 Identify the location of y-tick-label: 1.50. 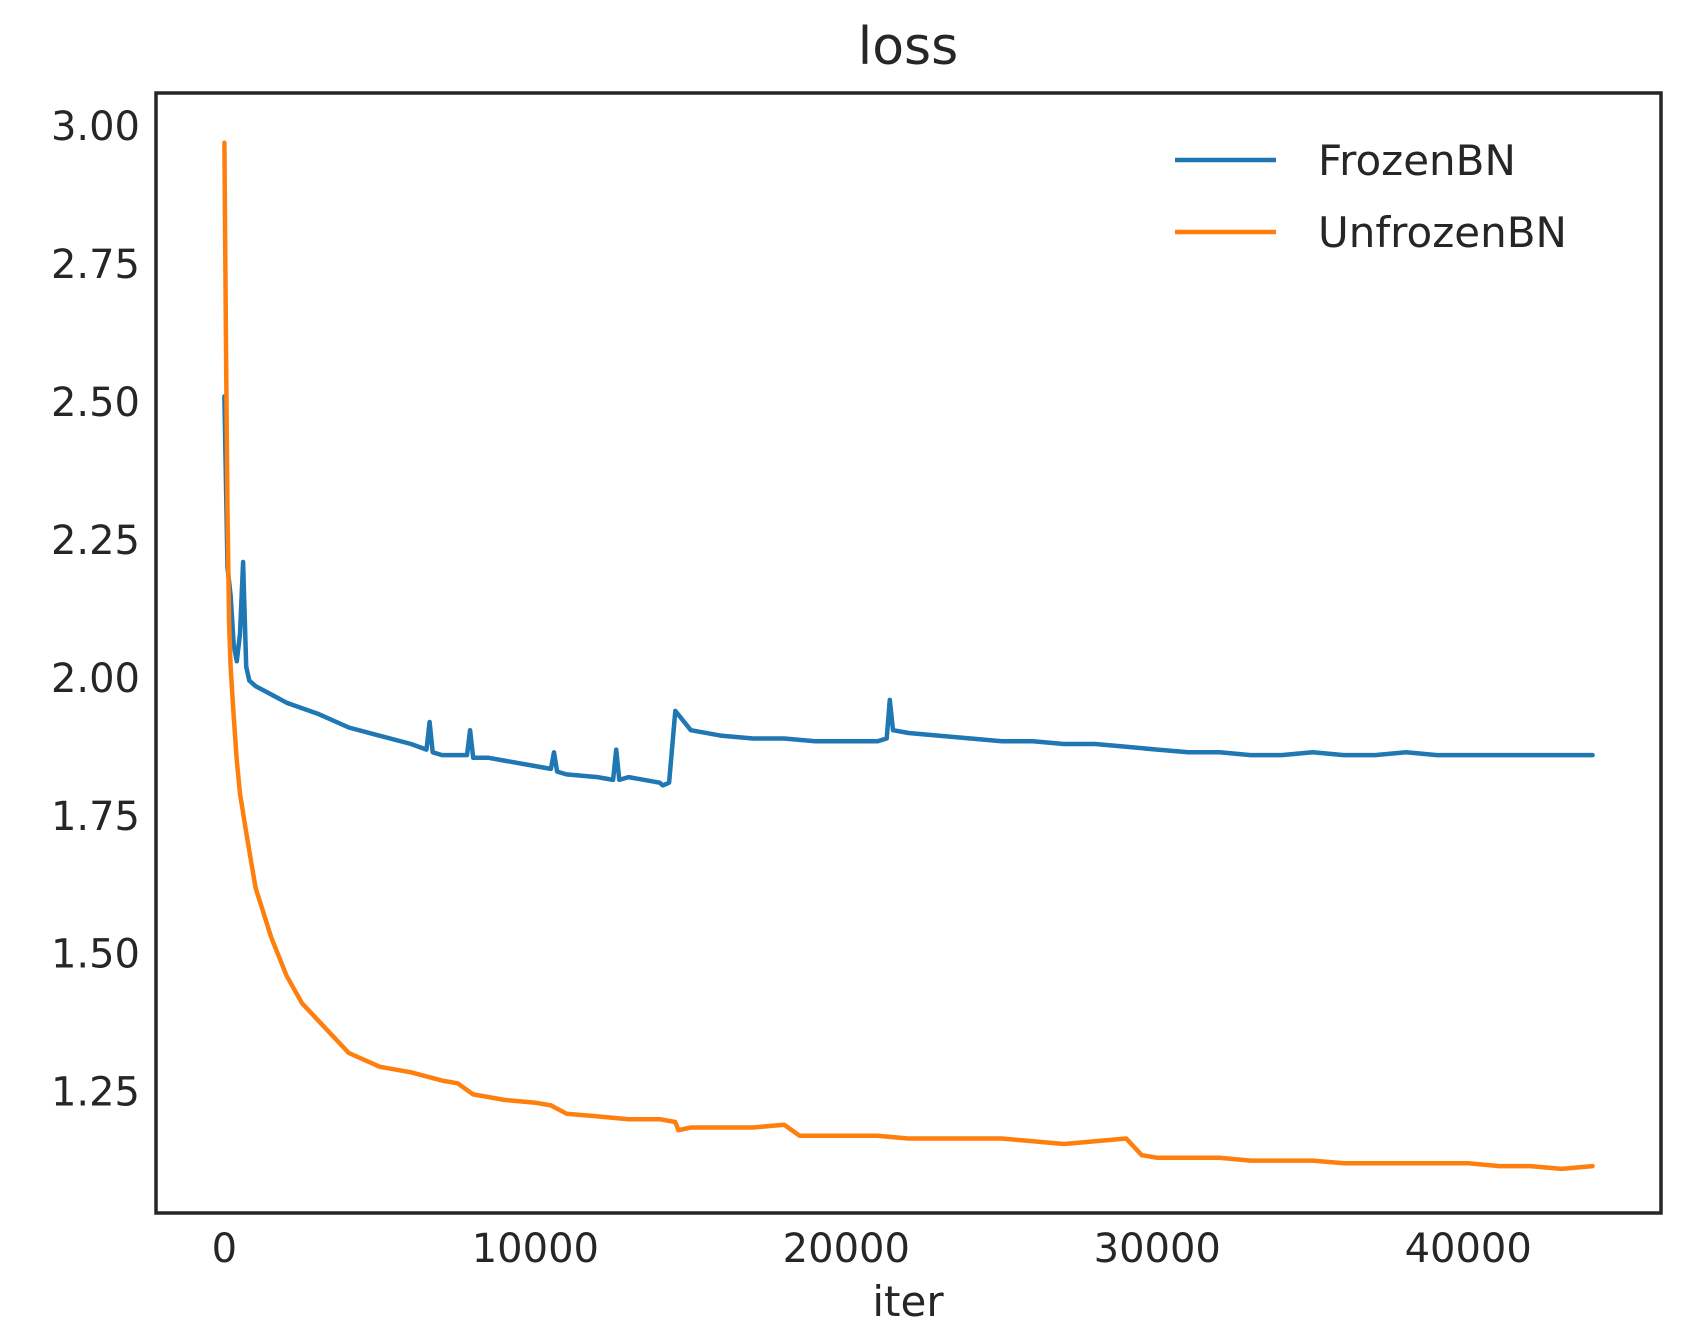
(95, 955).